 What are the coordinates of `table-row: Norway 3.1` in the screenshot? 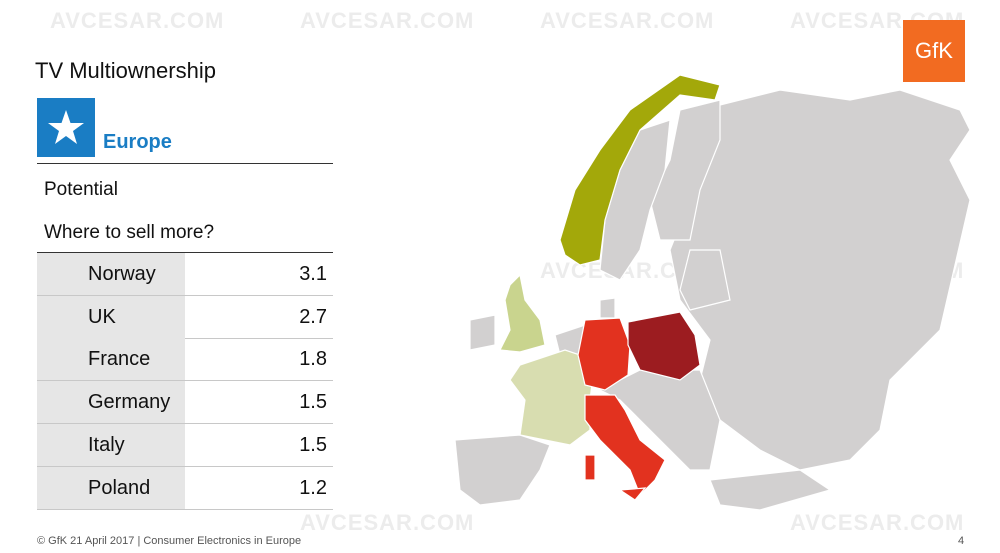 It's located at (185, 274).